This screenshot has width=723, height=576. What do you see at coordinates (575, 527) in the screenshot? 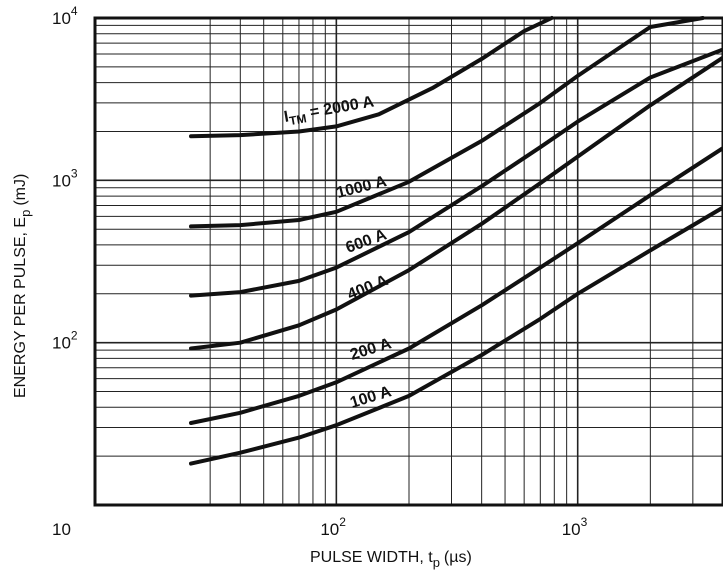
I see `x-tick-label: 10³` at bounding box center [575, 527].